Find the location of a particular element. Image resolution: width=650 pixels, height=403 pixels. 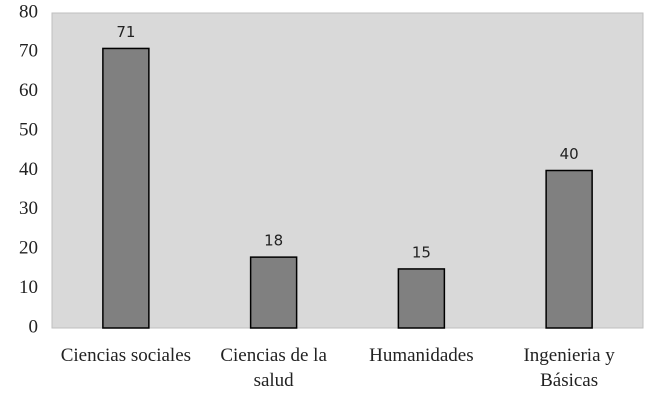

y-tick-label: 30 is located at coordinates (28, 208).